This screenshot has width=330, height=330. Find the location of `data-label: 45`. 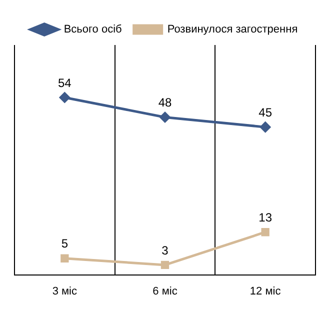

data-label: 45 is located at coordinates (265, 112).